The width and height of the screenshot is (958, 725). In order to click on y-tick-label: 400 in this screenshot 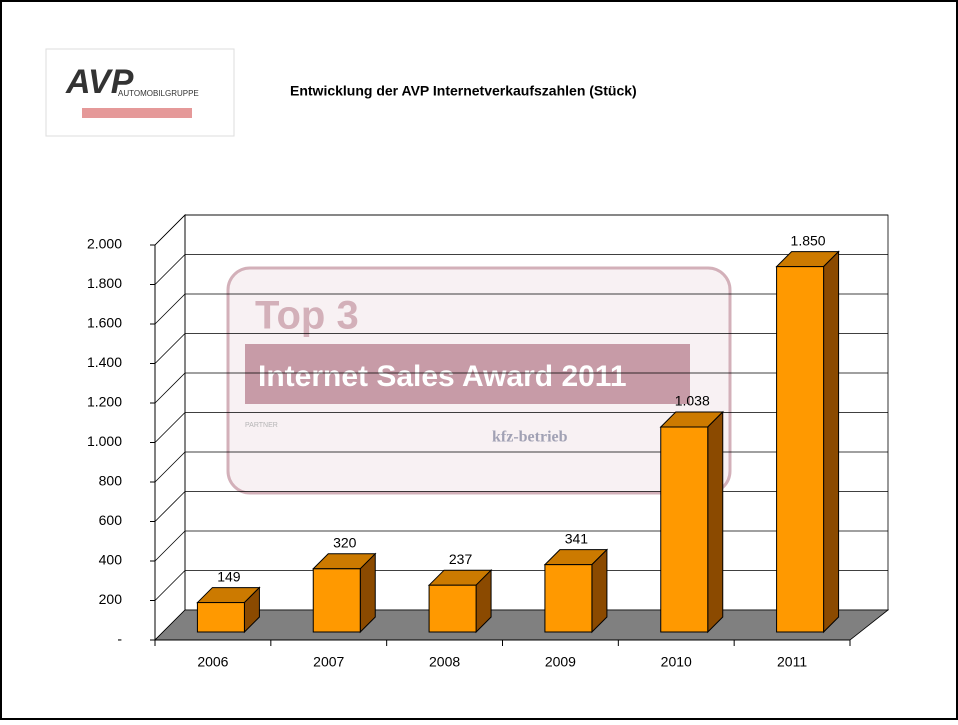, I will do `click(111, 560)`.